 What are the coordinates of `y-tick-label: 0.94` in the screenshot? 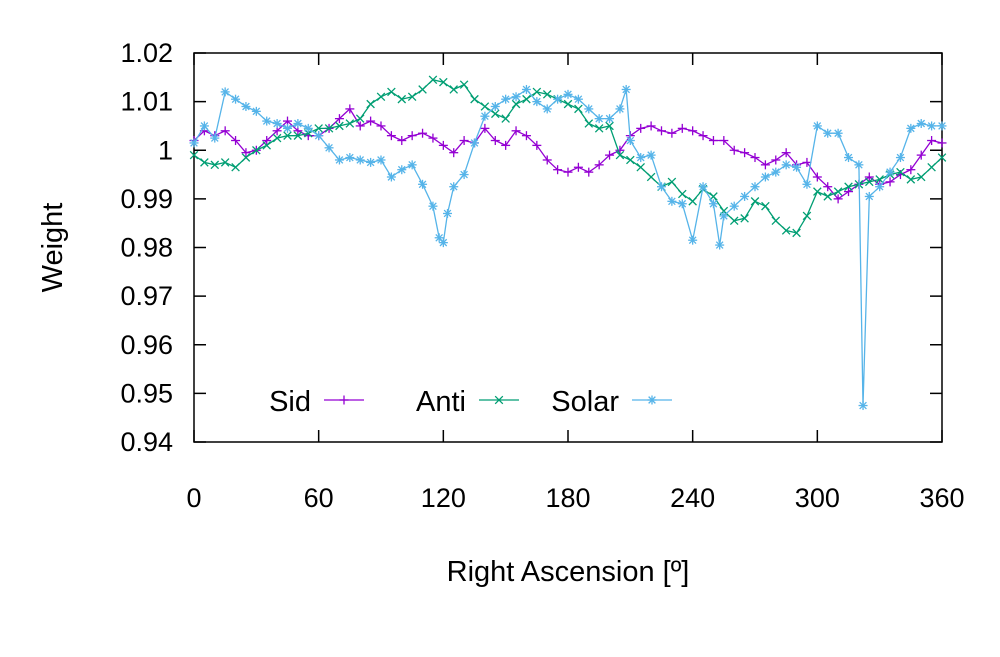 It's located at (146, 442).